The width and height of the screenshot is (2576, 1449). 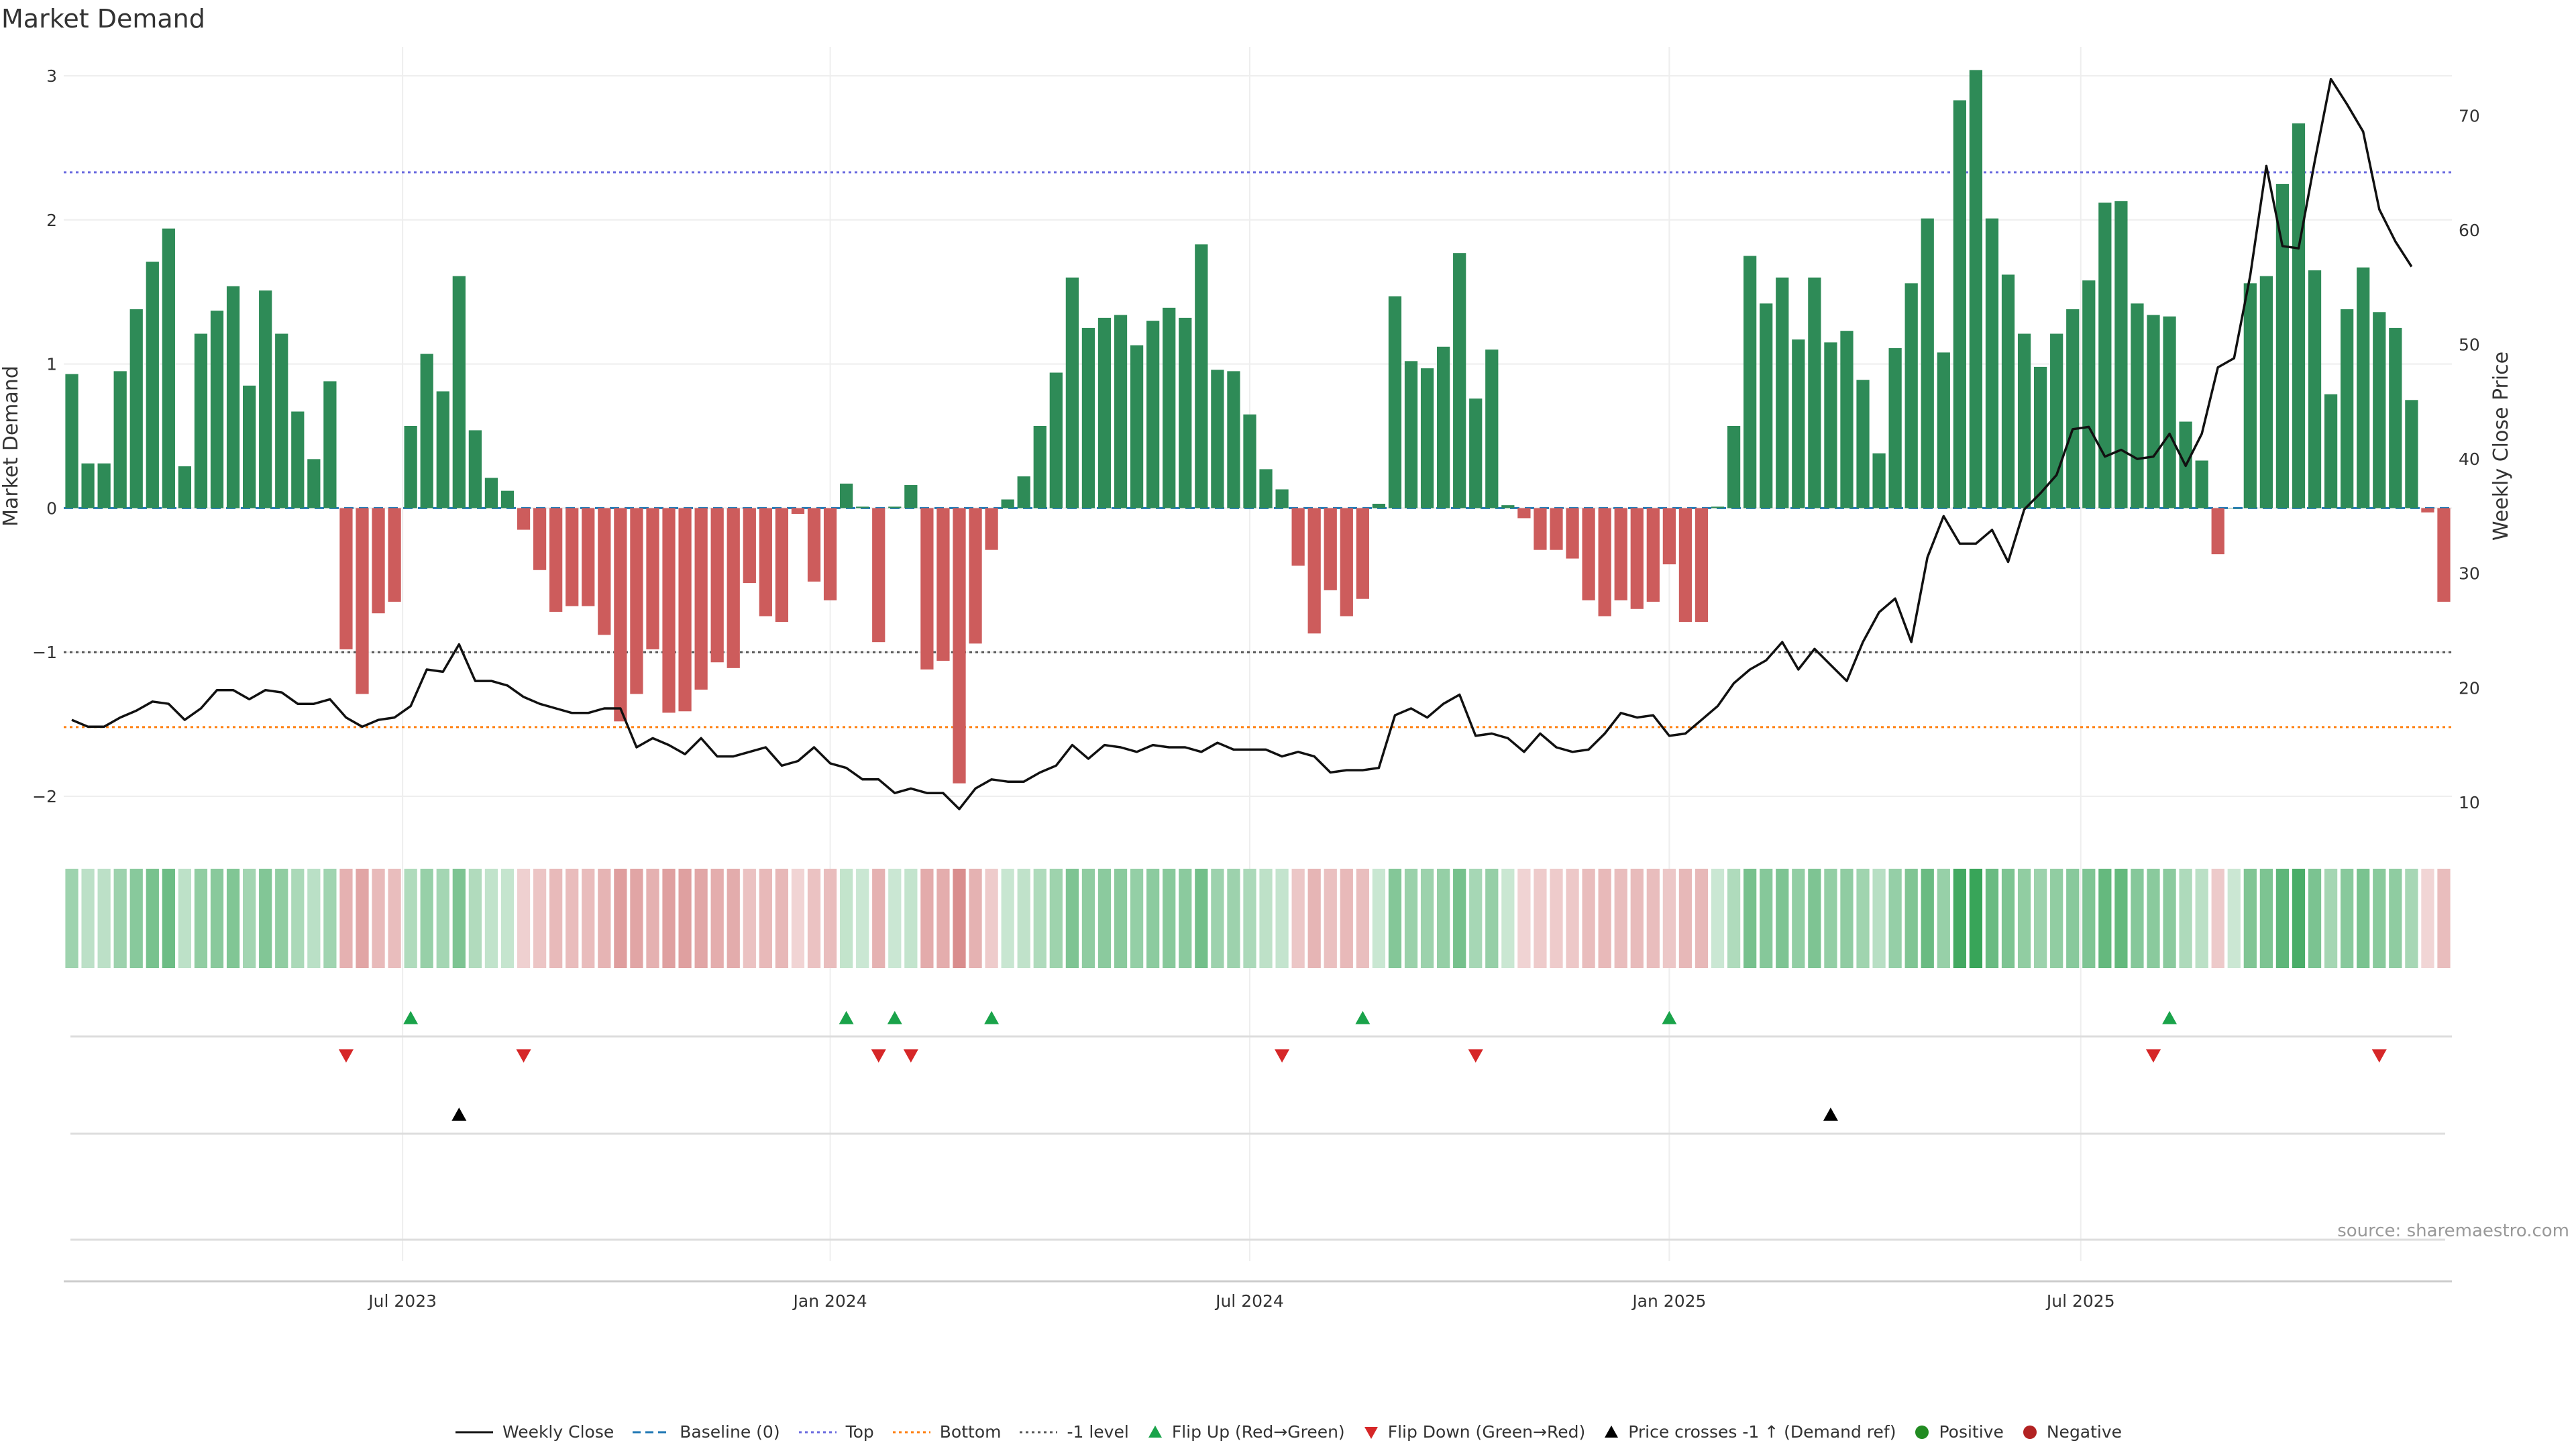 What do you see at coordinates (1486, 1432) in the screenshot?
I see `legend-label: Flip Down (Green→Red)` at bounding box center [1486, 1432].